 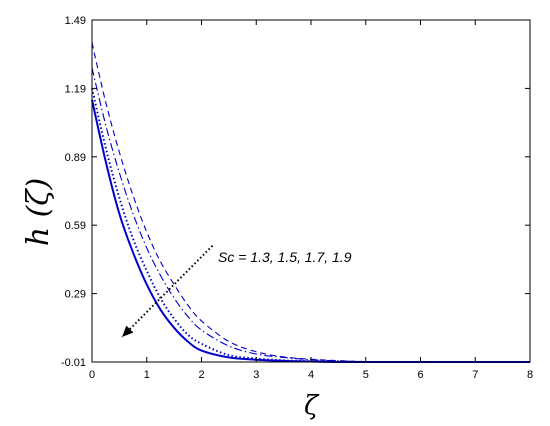 I want to click on x-tick-label: 0, so click(x=92, y=375).